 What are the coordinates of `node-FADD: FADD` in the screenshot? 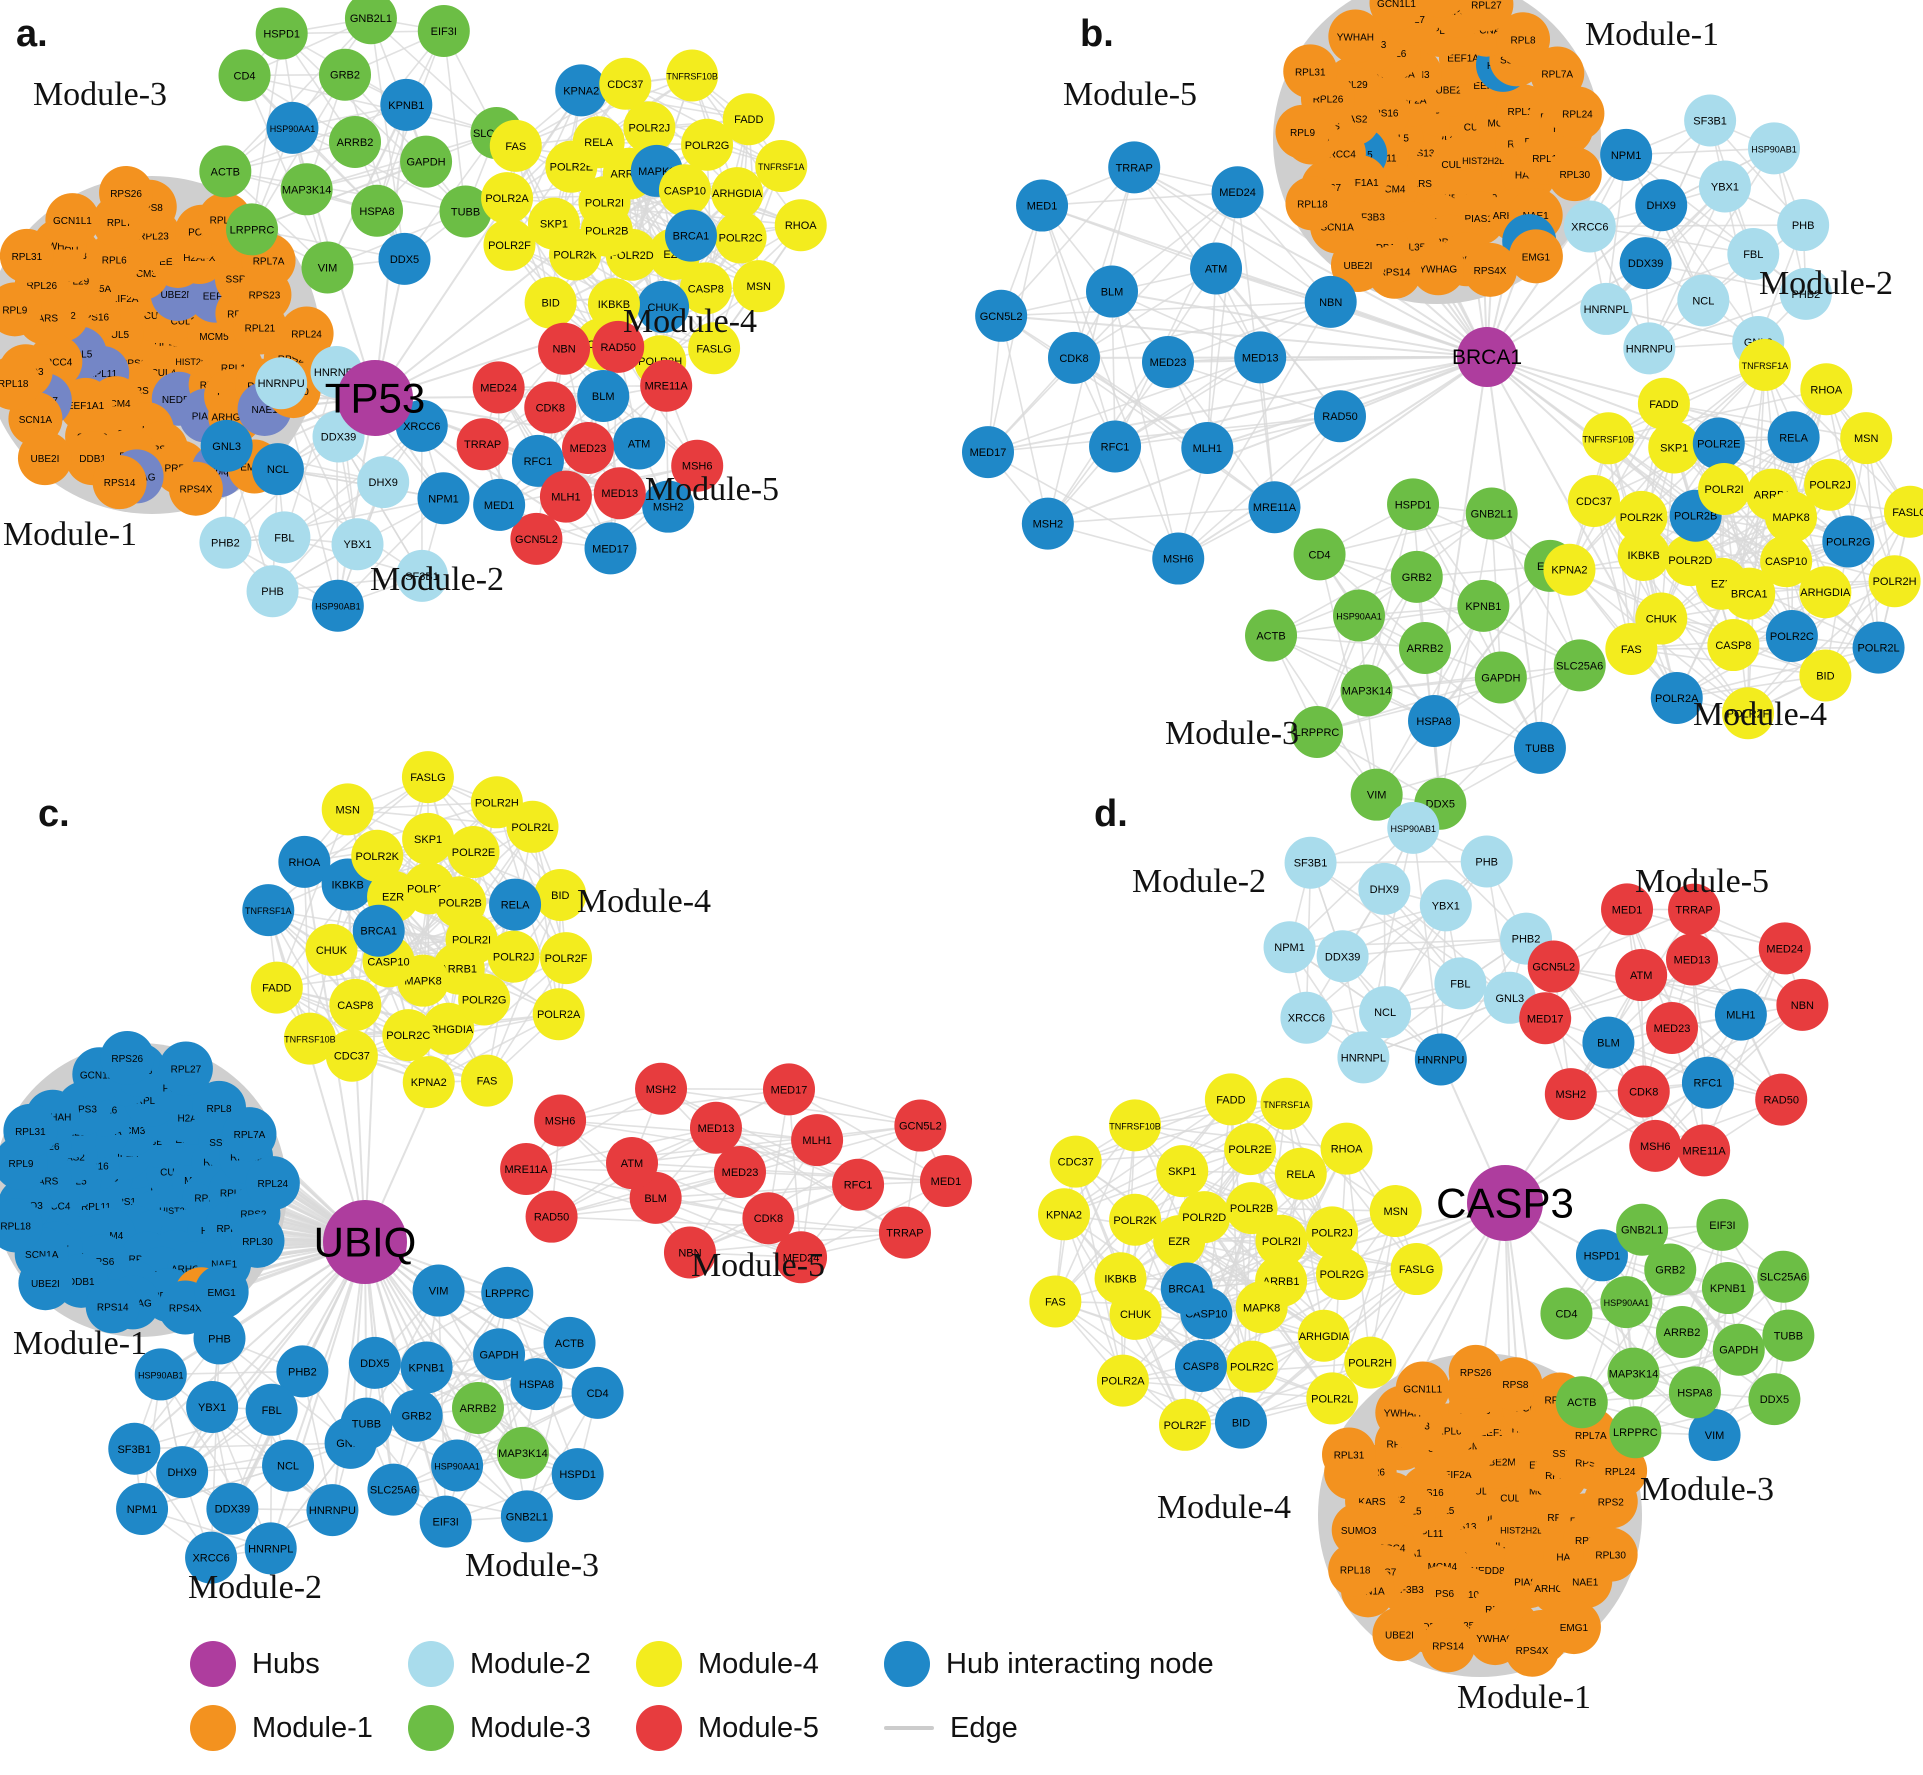 It's located at (276, 987).